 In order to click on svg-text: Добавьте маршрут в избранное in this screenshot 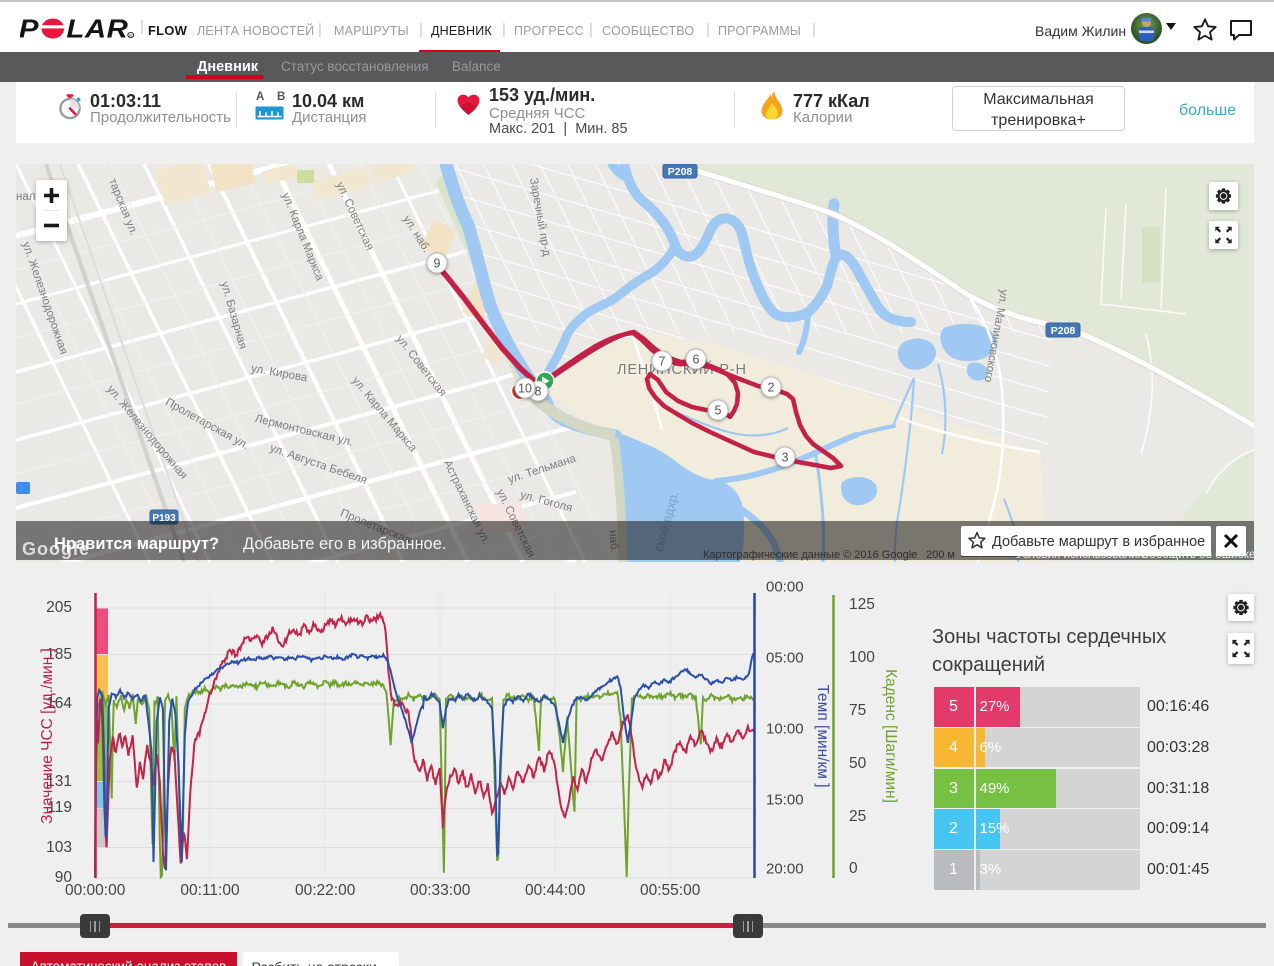, I will do `click(1098, 542)`.